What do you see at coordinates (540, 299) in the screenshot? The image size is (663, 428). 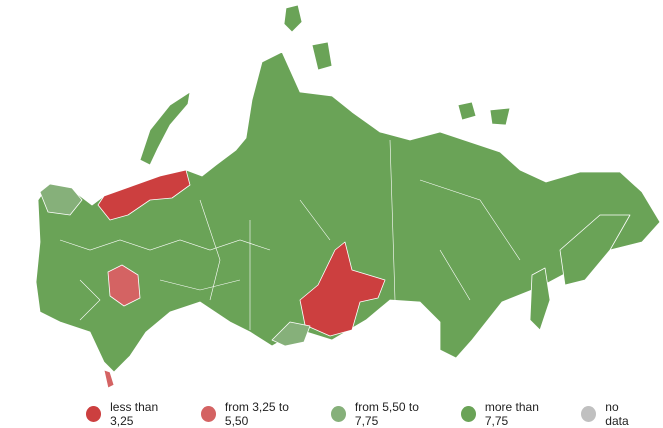 I see `region-sakhalin` at bounding box center [540, 299].